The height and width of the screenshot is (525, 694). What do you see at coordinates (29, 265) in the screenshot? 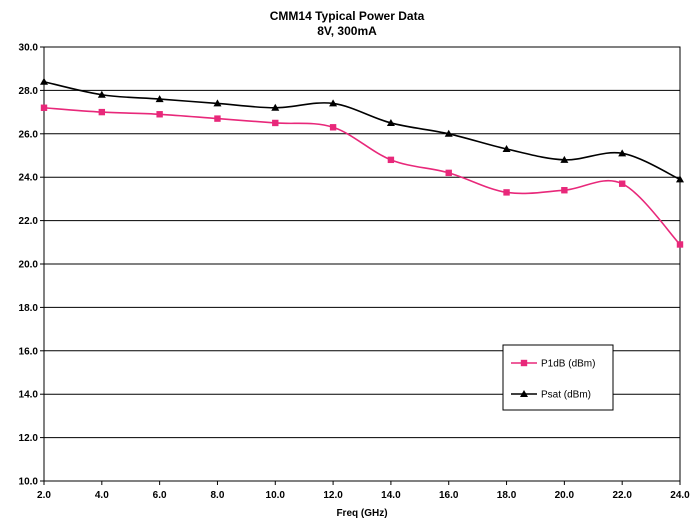
I see `y-tick-label: 20.0` at bounding box center [29, 265].